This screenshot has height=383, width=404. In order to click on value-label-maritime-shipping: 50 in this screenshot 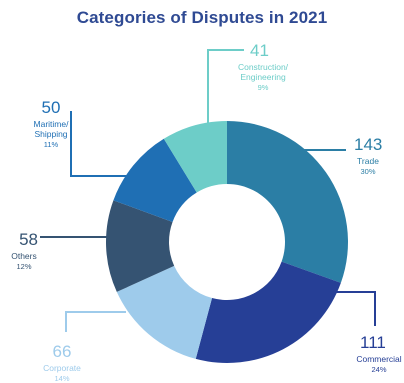, I will do `click(51, 107)`.